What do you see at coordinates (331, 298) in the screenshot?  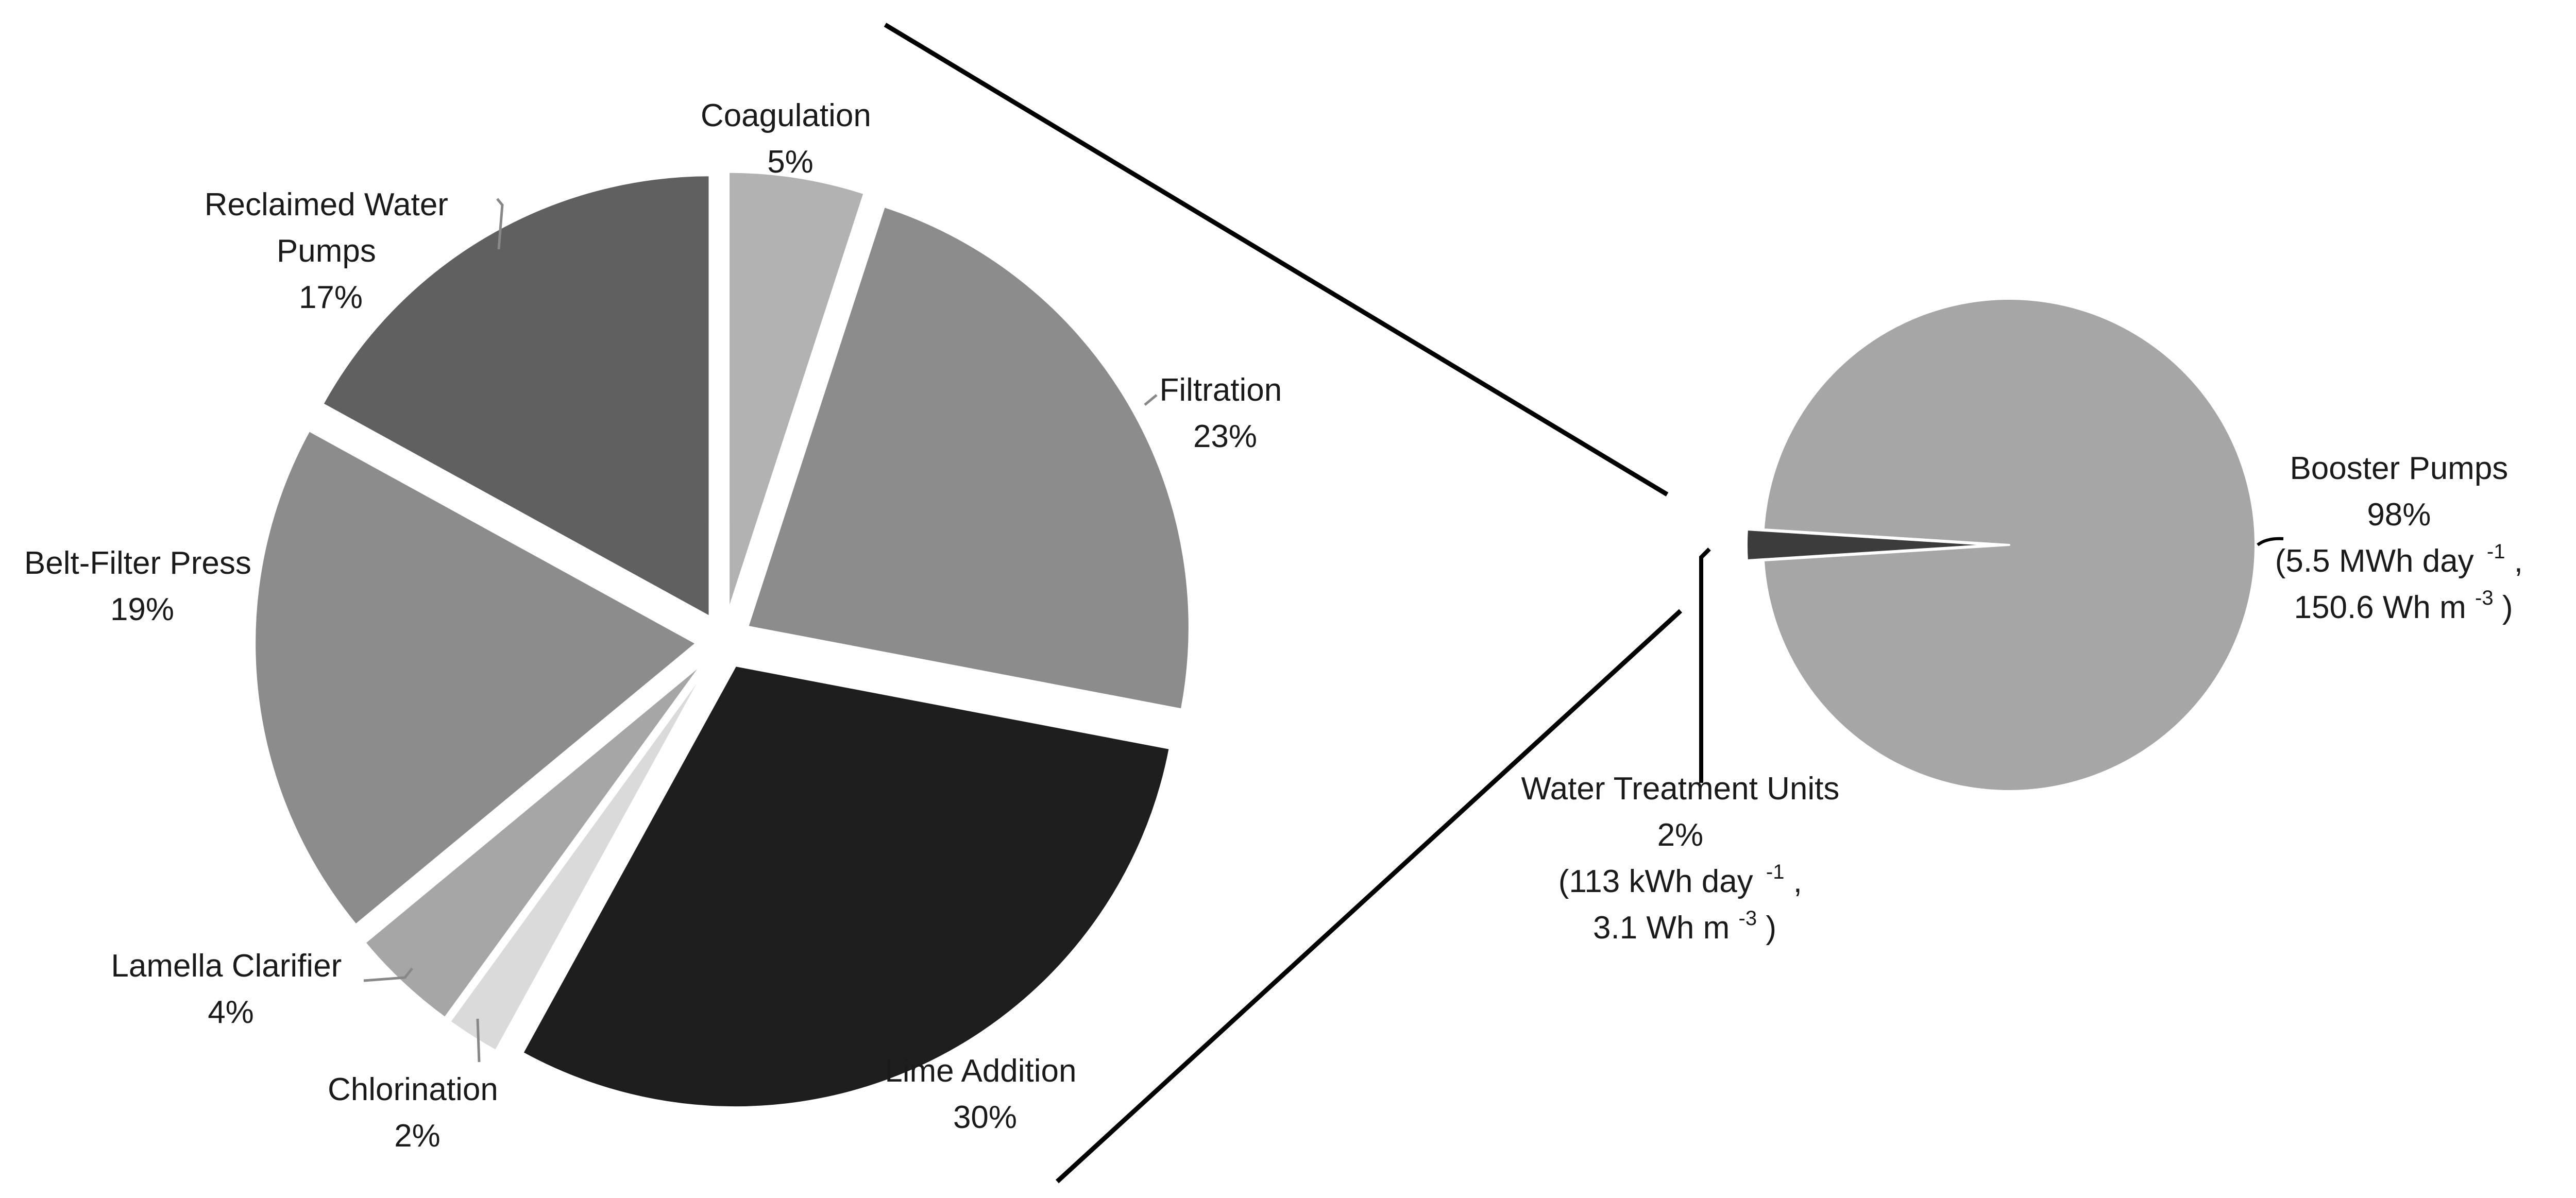 I see `slice-label-percent: 17%` at bounding box center [331, 298].